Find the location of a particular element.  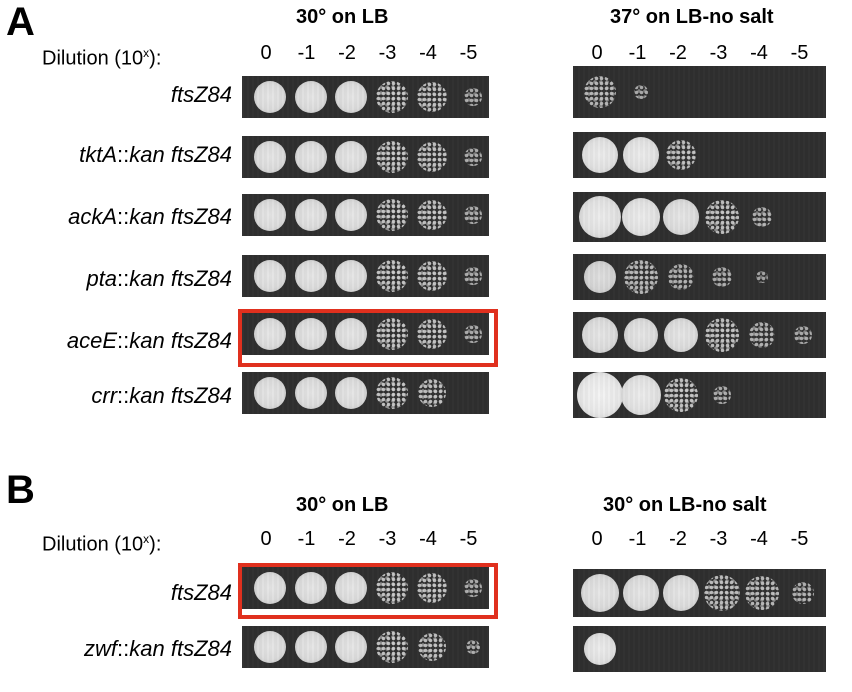

panel-b-left-condition: 30° on LB is located at coordinates (342, 505).